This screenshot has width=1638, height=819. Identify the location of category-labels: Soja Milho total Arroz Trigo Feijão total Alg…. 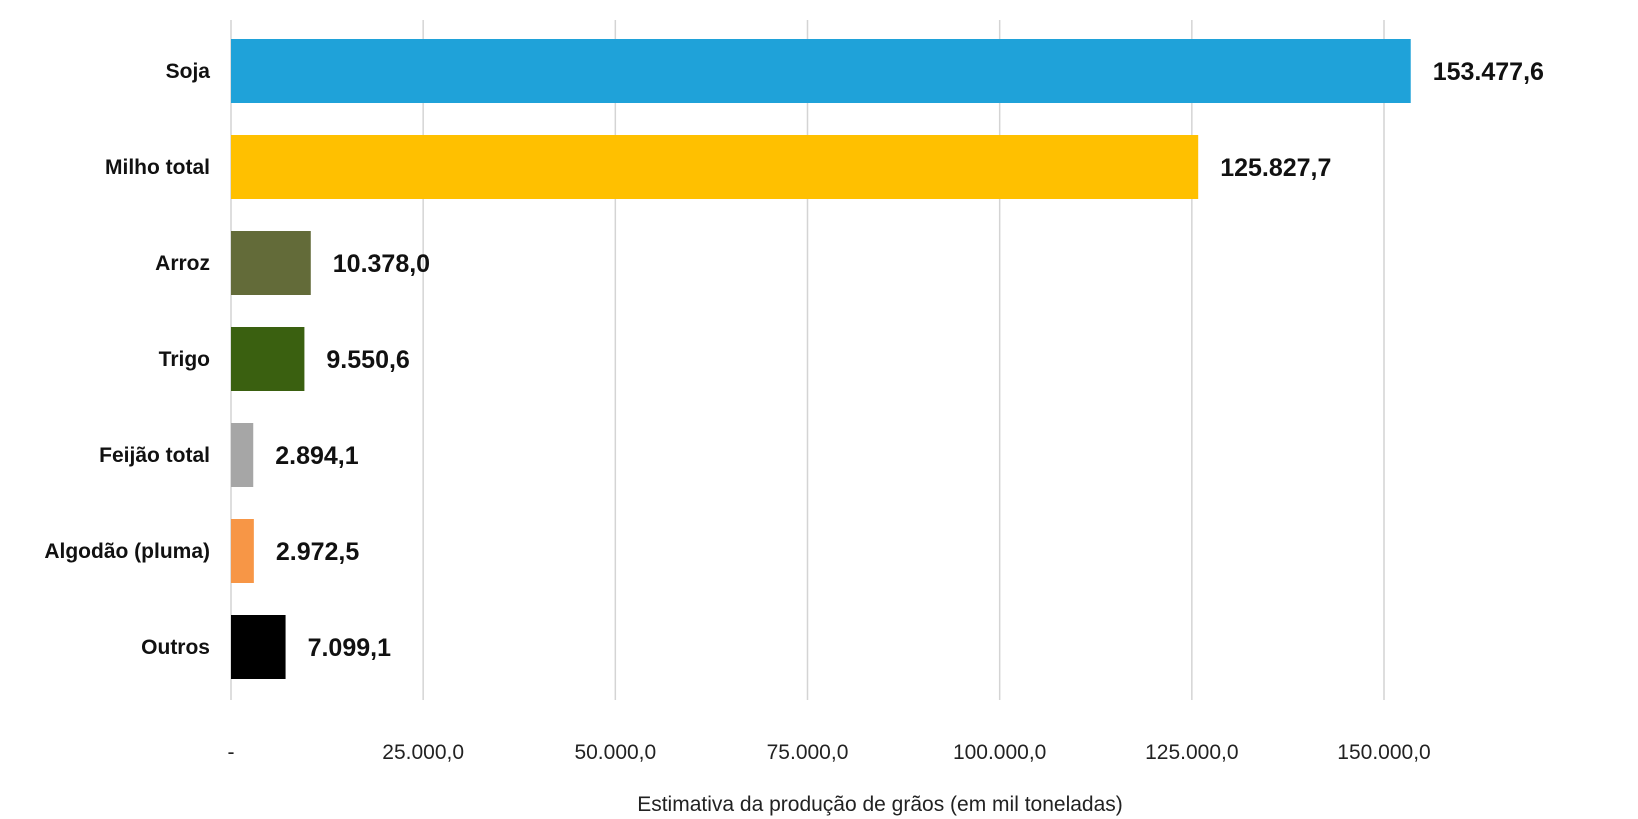
(127, 359).